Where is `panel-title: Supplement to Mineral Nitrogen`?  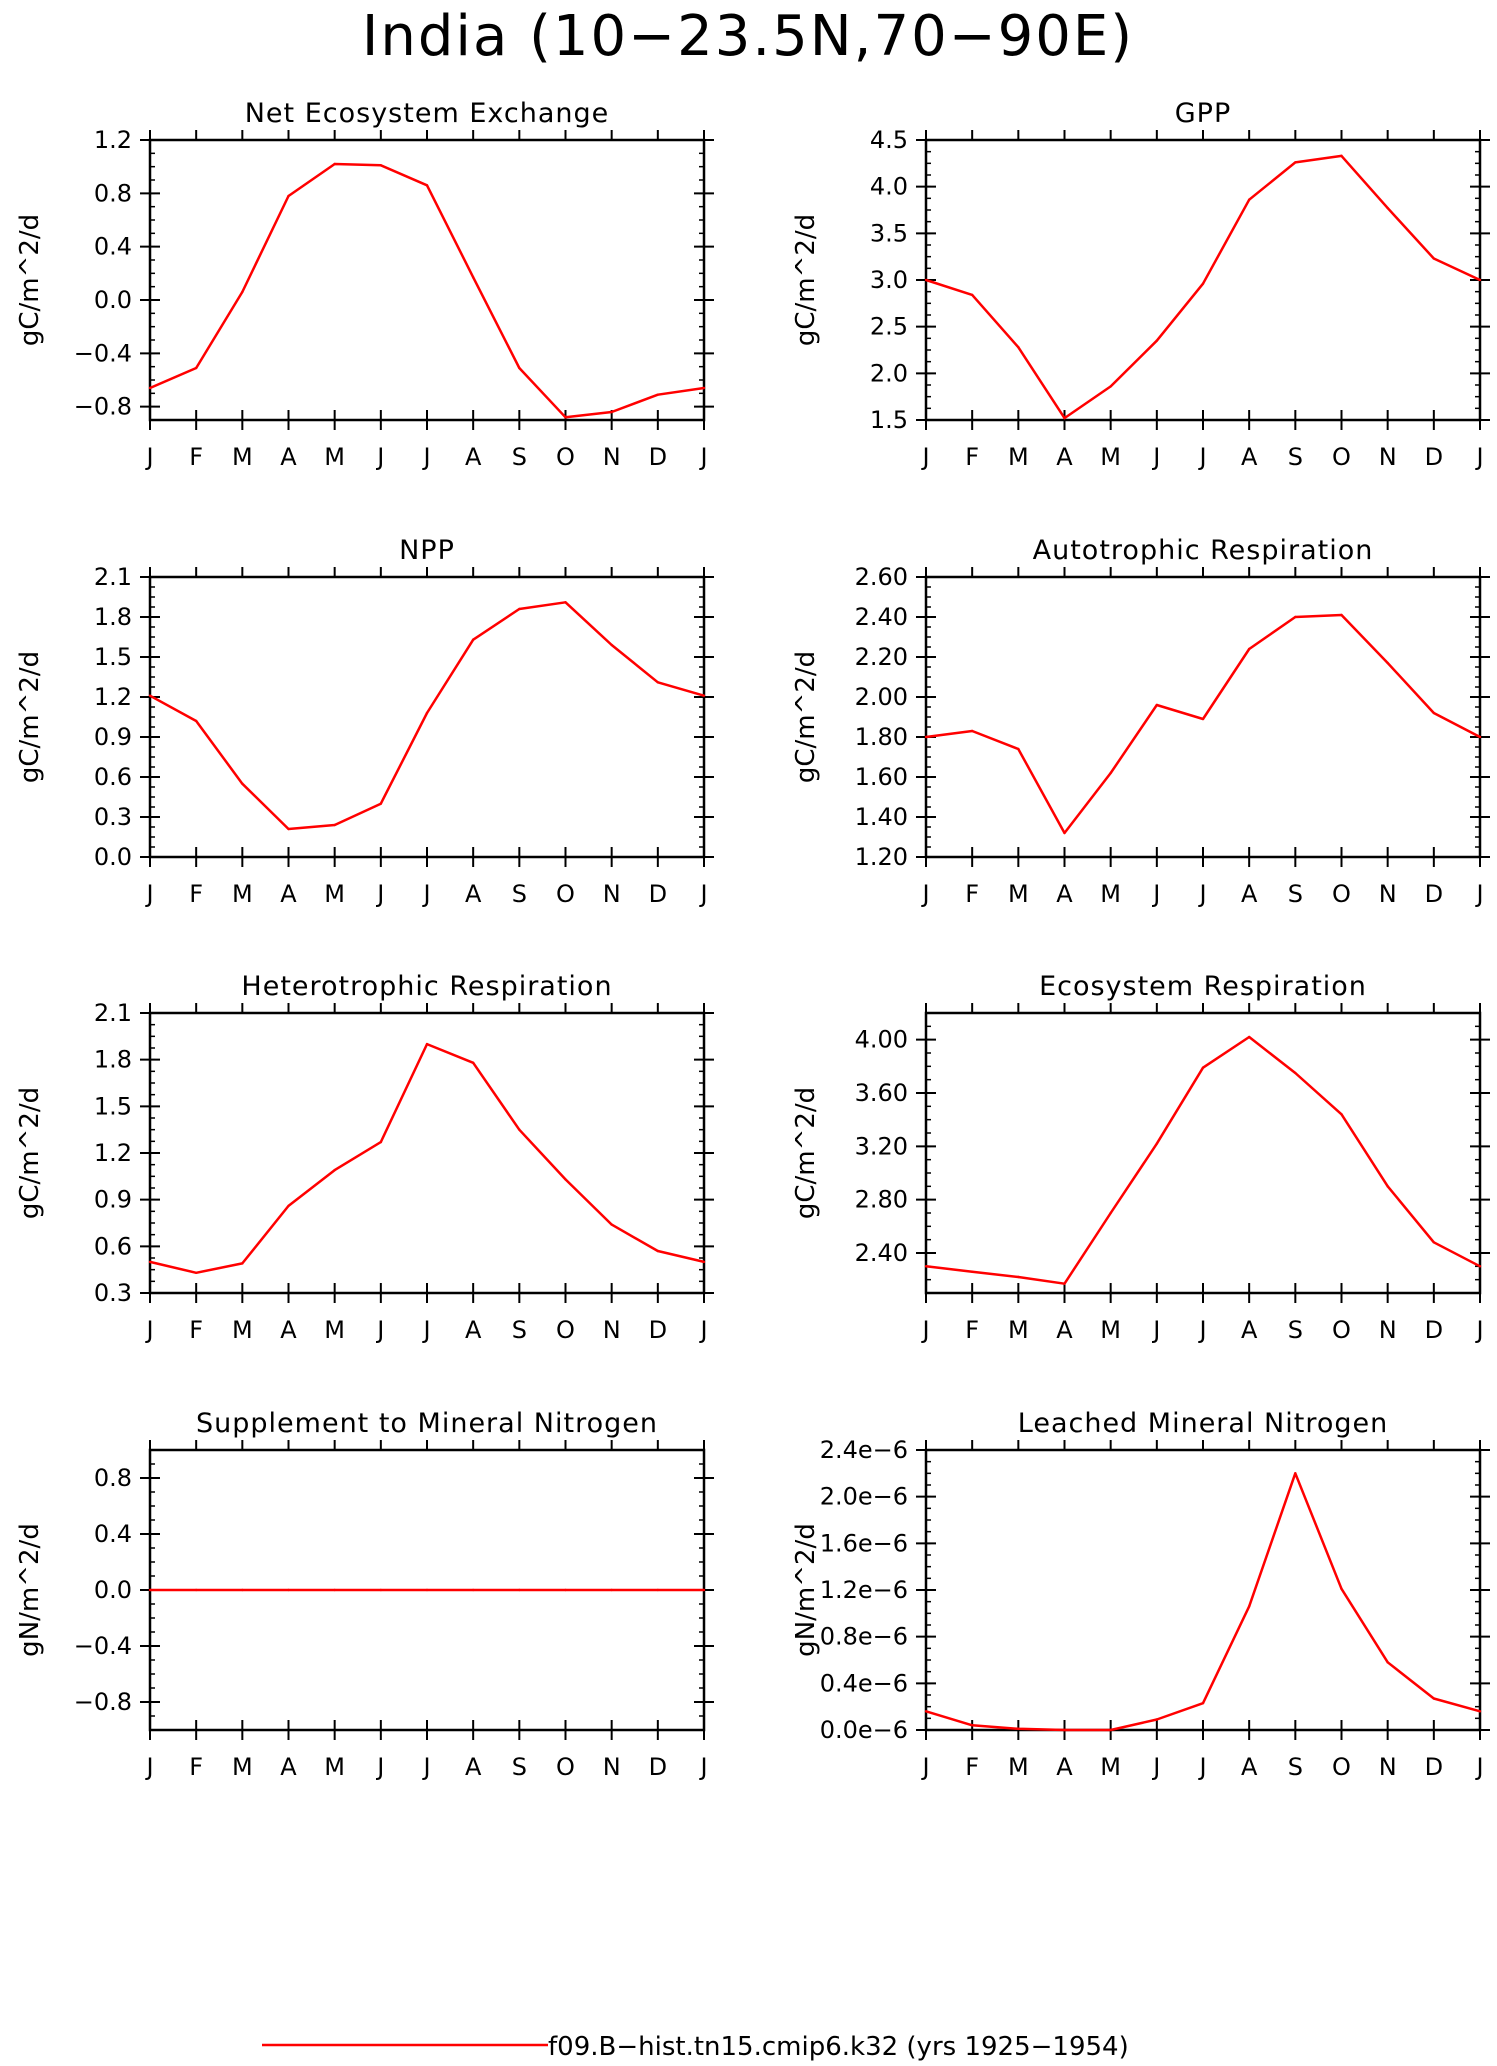
panel-title: Supplement to Mineral Nitrogen is located at coordinates (427, 1423).